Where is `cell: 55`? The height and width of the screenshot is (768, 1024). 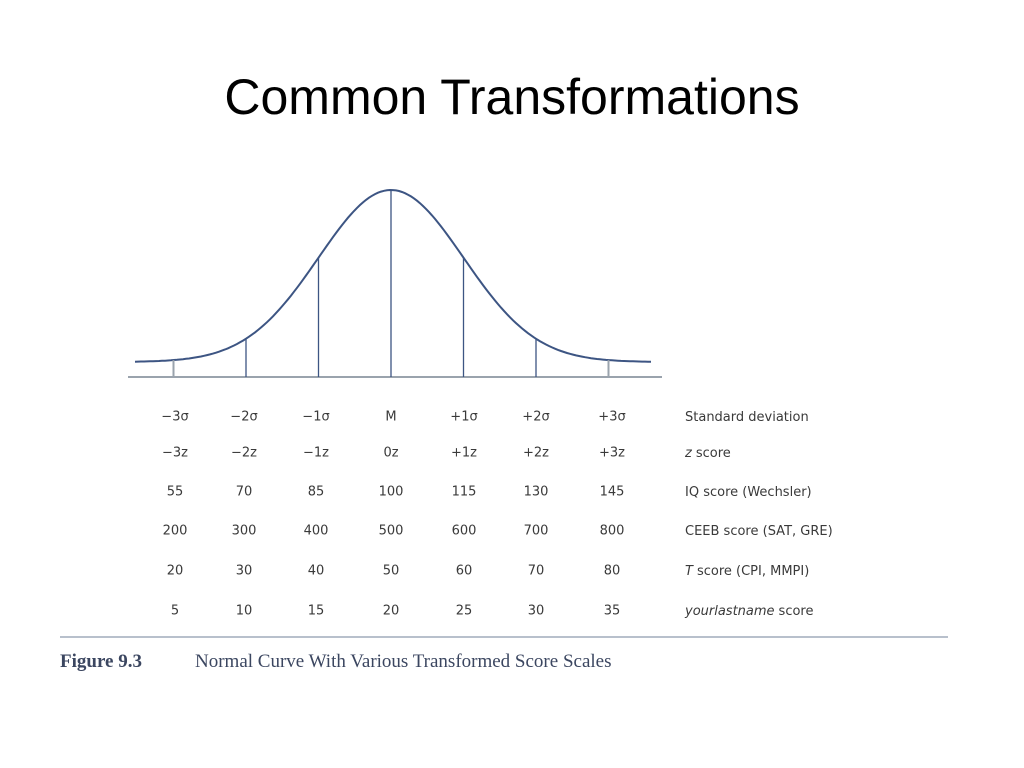
cell: 55 is located at coordinates (175, 492).